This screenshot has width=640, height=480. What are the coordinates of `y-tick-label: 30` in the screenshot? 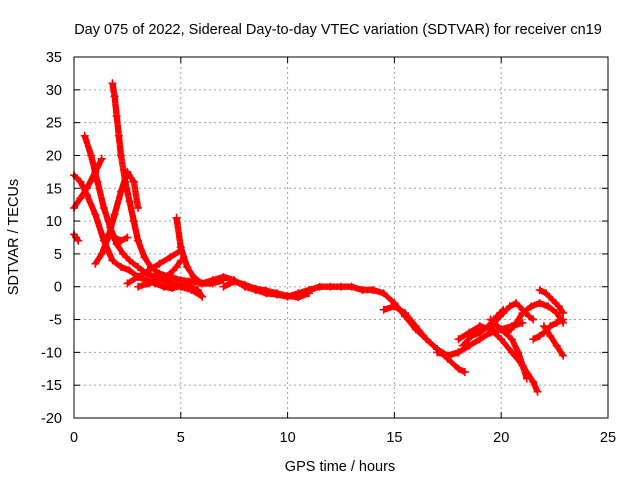 It's located at (54, 91).